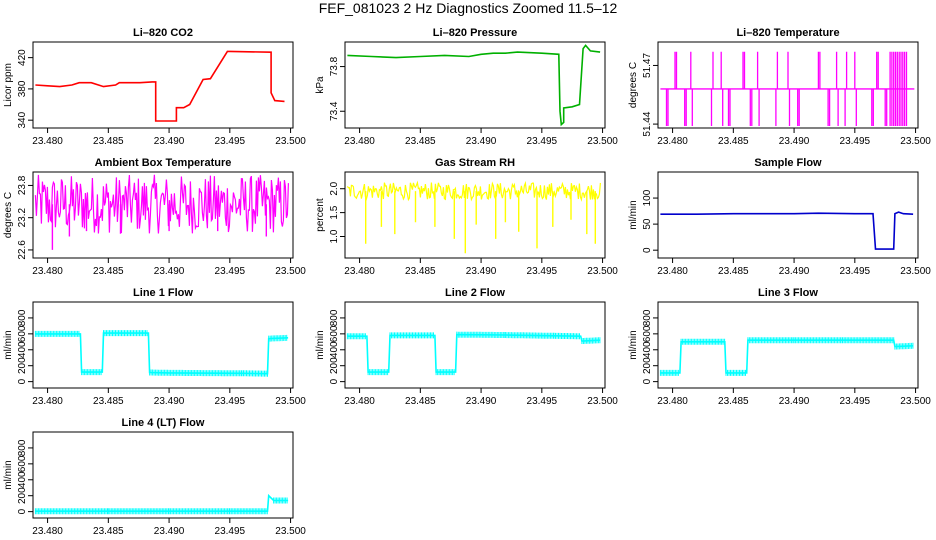  I want to click on panel-title: Li–820 Pressure, so click(475, 33).